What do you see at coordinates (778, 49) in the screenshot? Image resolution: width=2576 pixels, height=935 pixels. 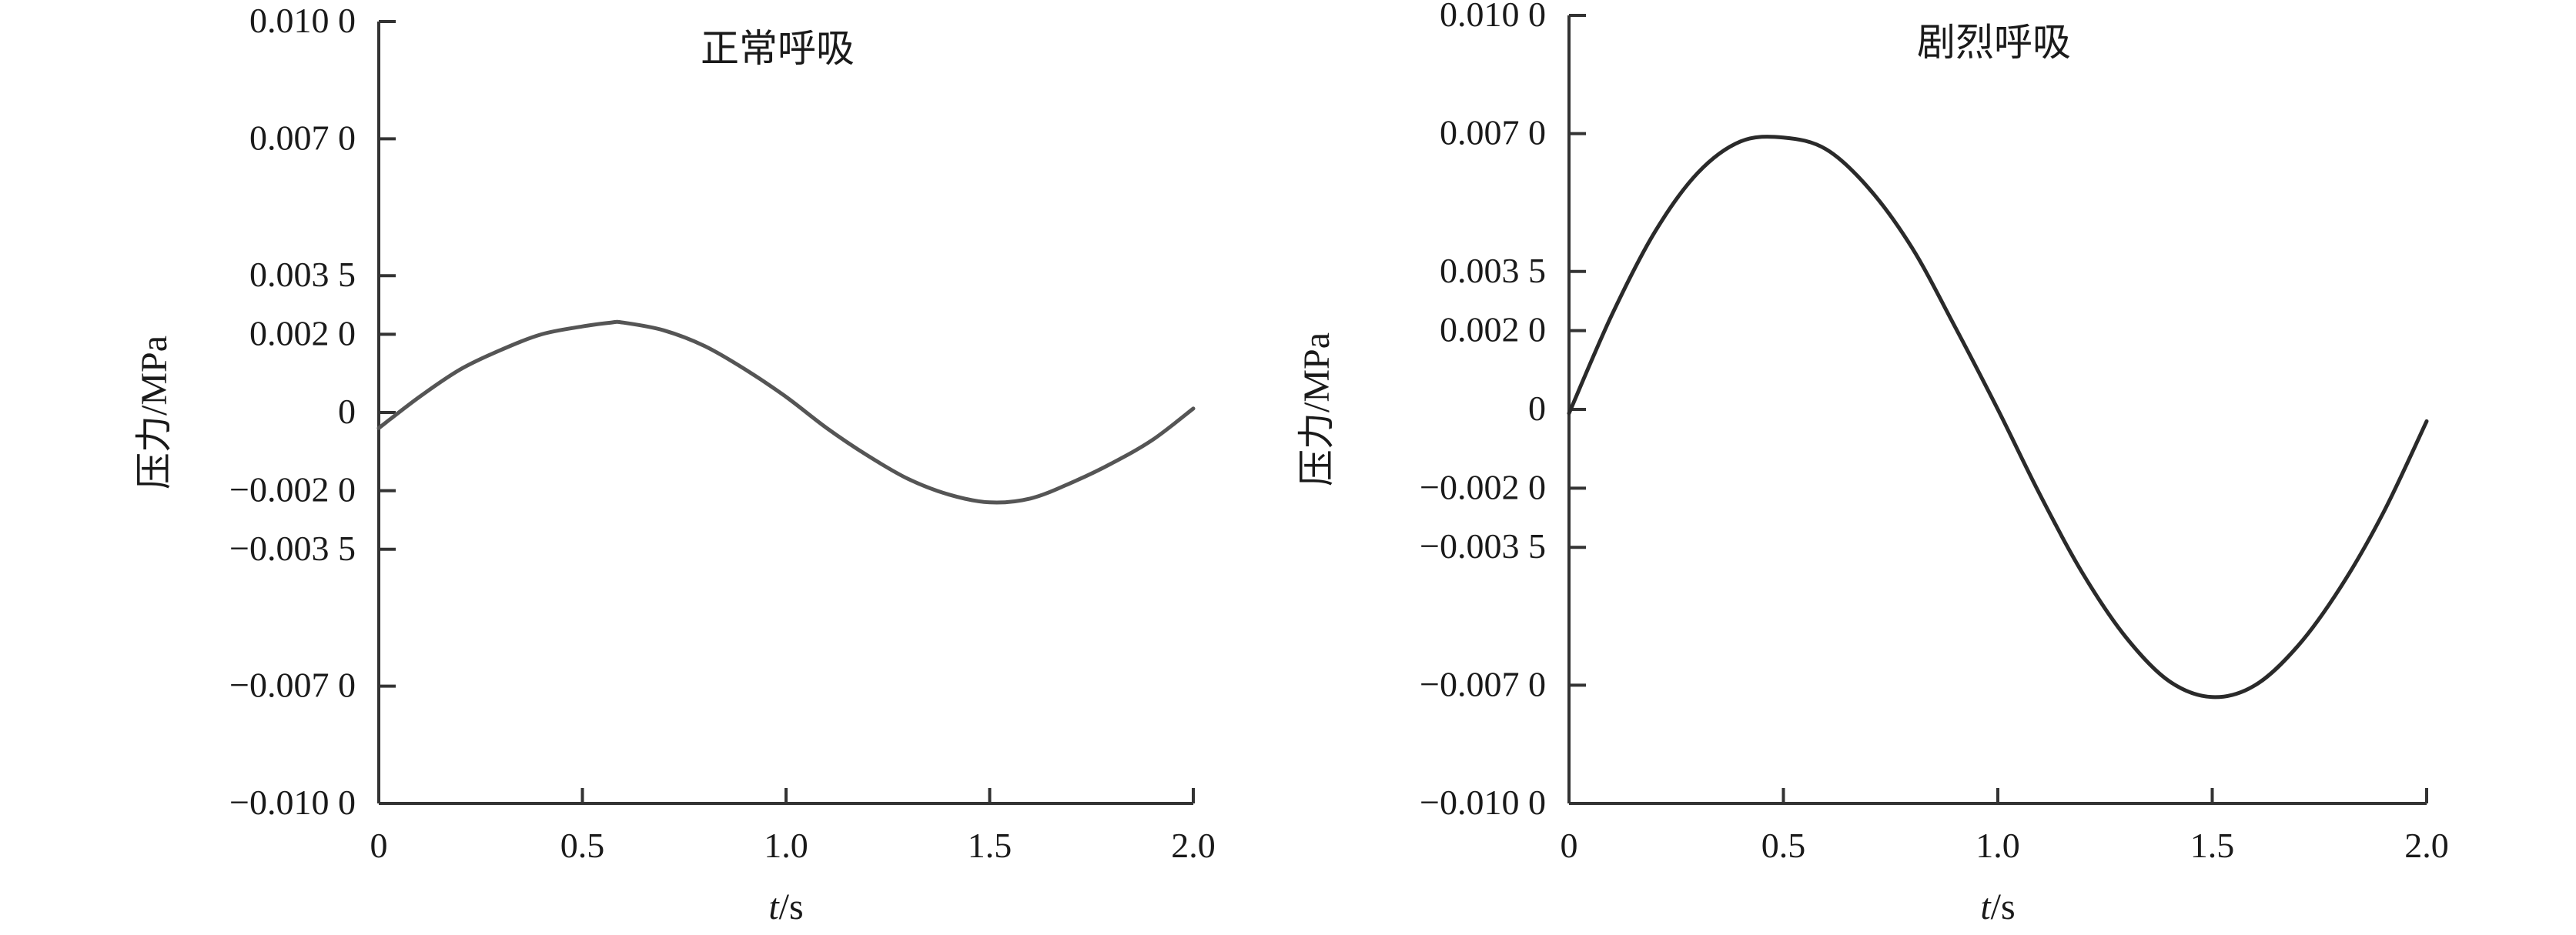 I see `chart-title: 正常呼吸` at bounding box center [778, 49].